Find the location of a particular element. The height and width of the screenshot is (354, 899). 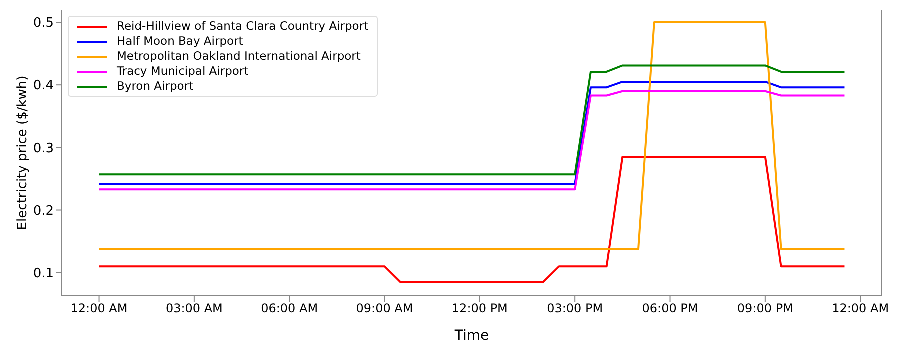

legend-label: Reid-Hillview of Santa Clara Country Airport is located at coordinates (243, 26).